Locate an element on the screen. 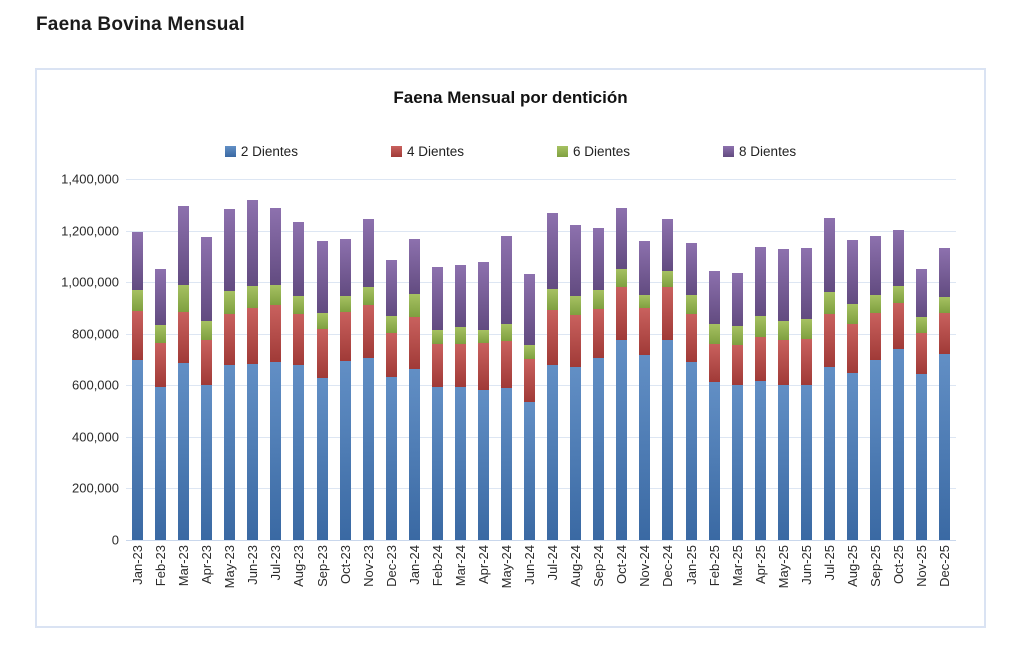 This screenshot has width=1024, height=655. x-tick-label: Jan-24 is located at coordinates (414, 565).